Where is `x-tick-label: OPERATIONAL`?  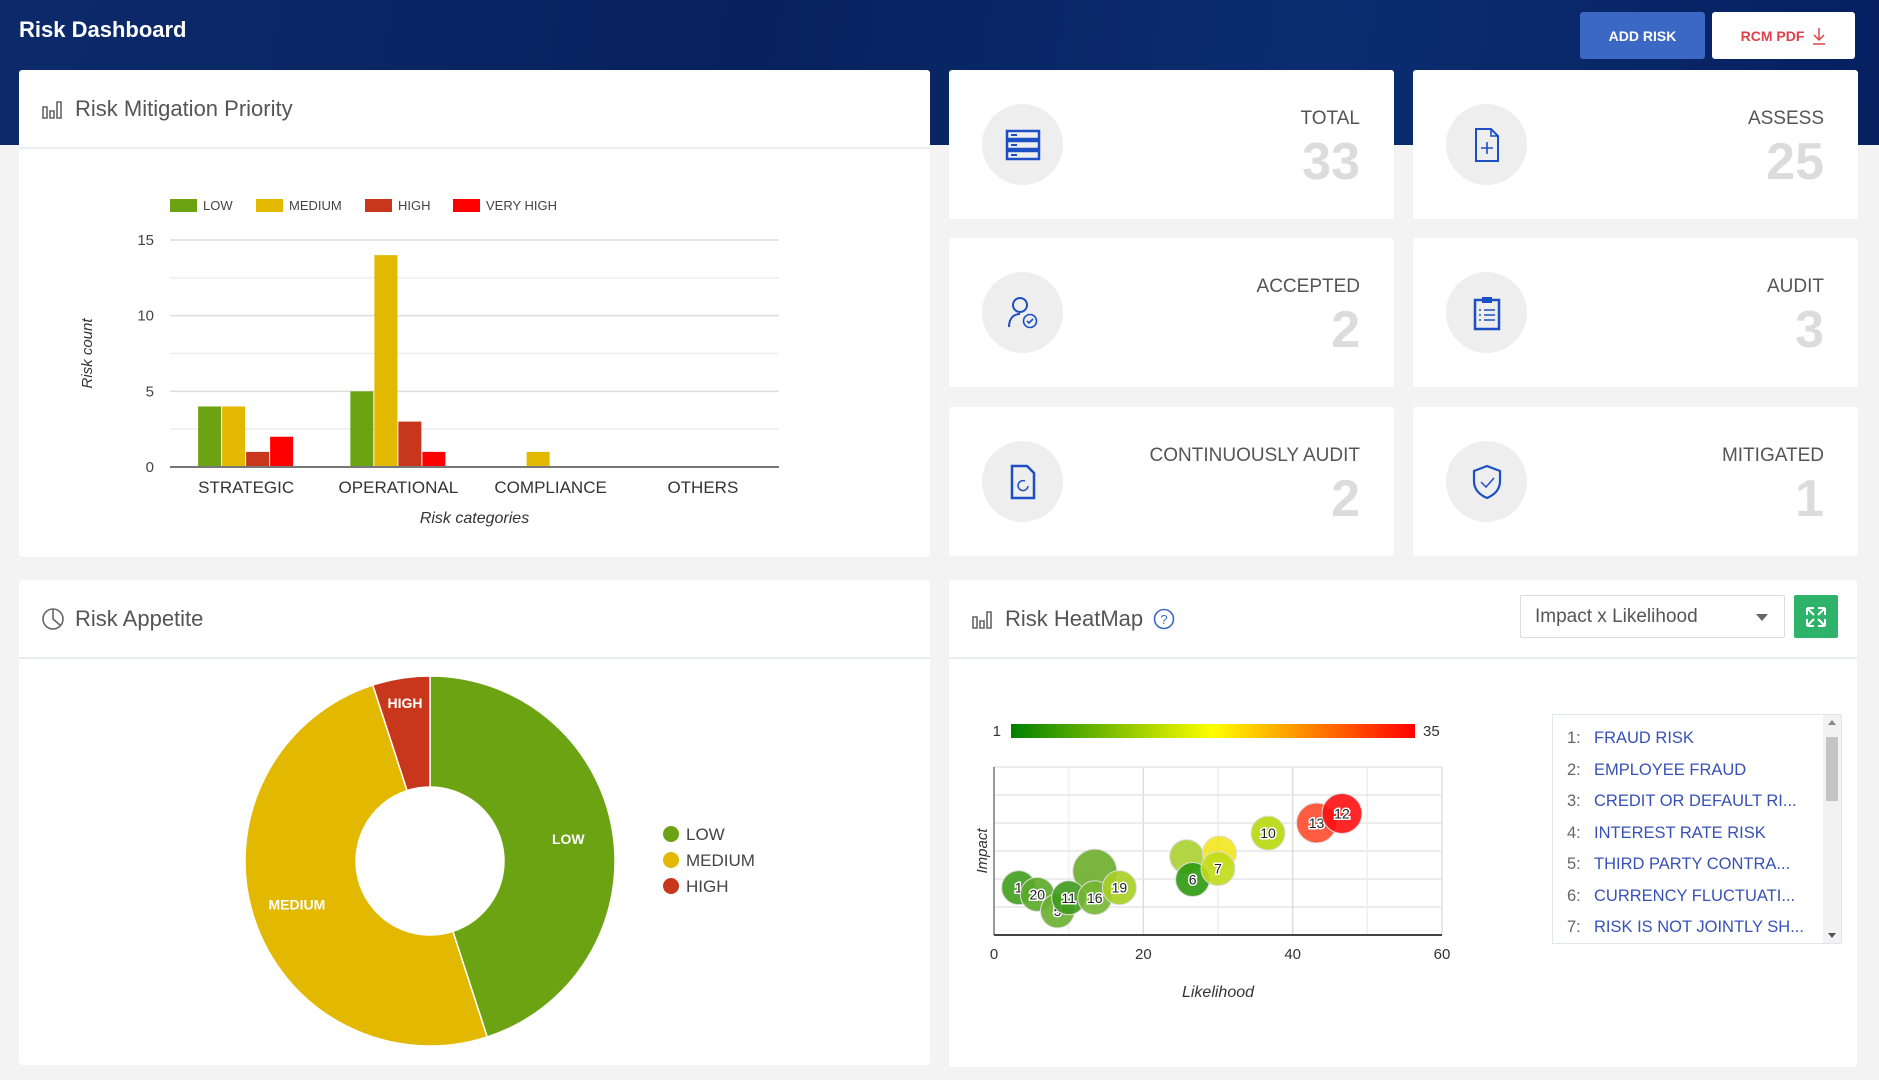 x-tick-label: OPERATIONAL is located at coordinates (399, 487).